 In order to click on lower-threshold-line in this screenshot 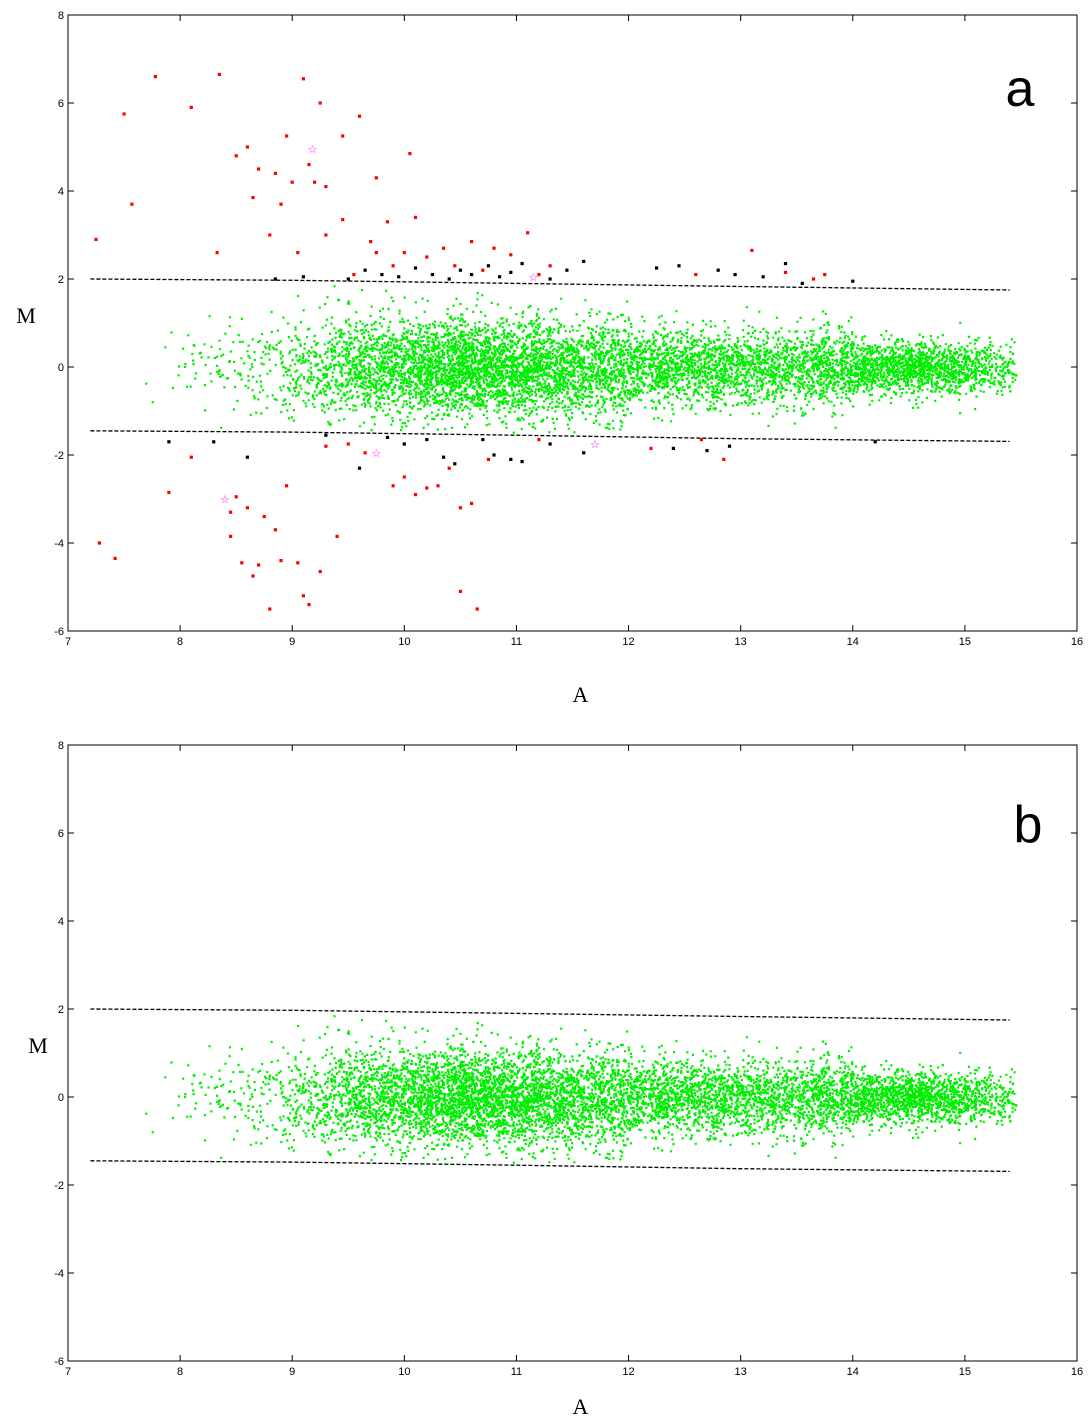, I will do `click(550, 436)`.